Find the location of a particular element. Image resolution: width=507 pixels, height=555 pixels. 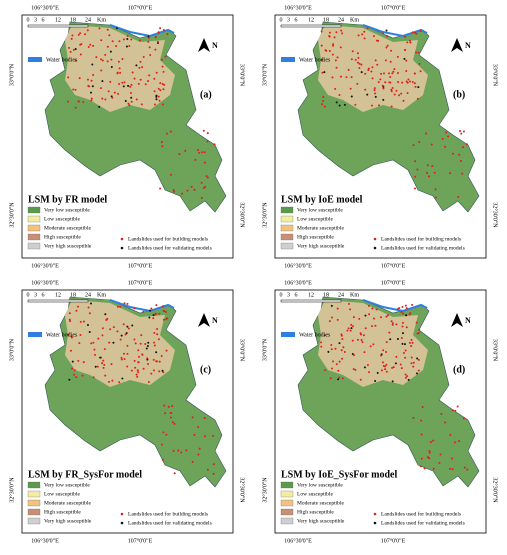

scale-tick-label: 24 is located at coordinates (341, 295).